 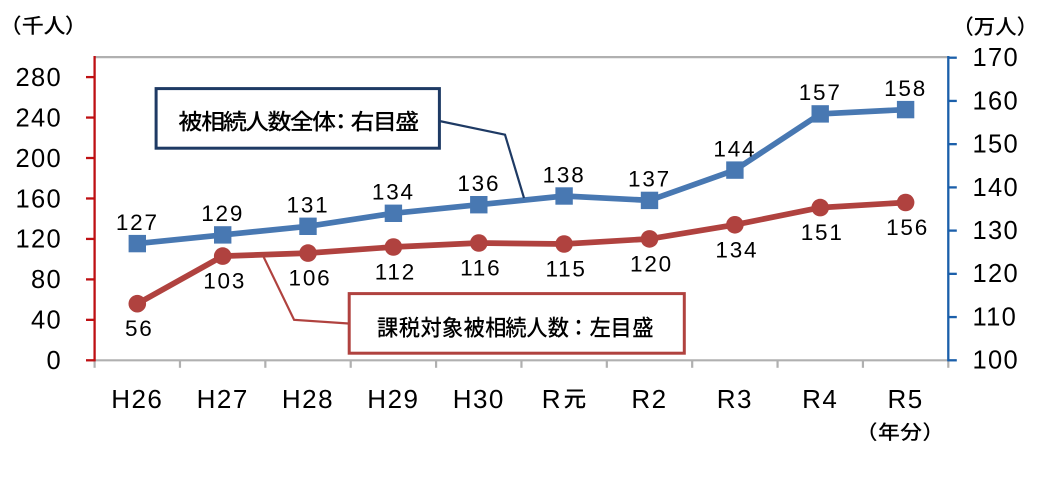 What do you see at coordinates (139, 328) in the screenshot?
I see `svg-text: 56` at bounding box center [139, 328].